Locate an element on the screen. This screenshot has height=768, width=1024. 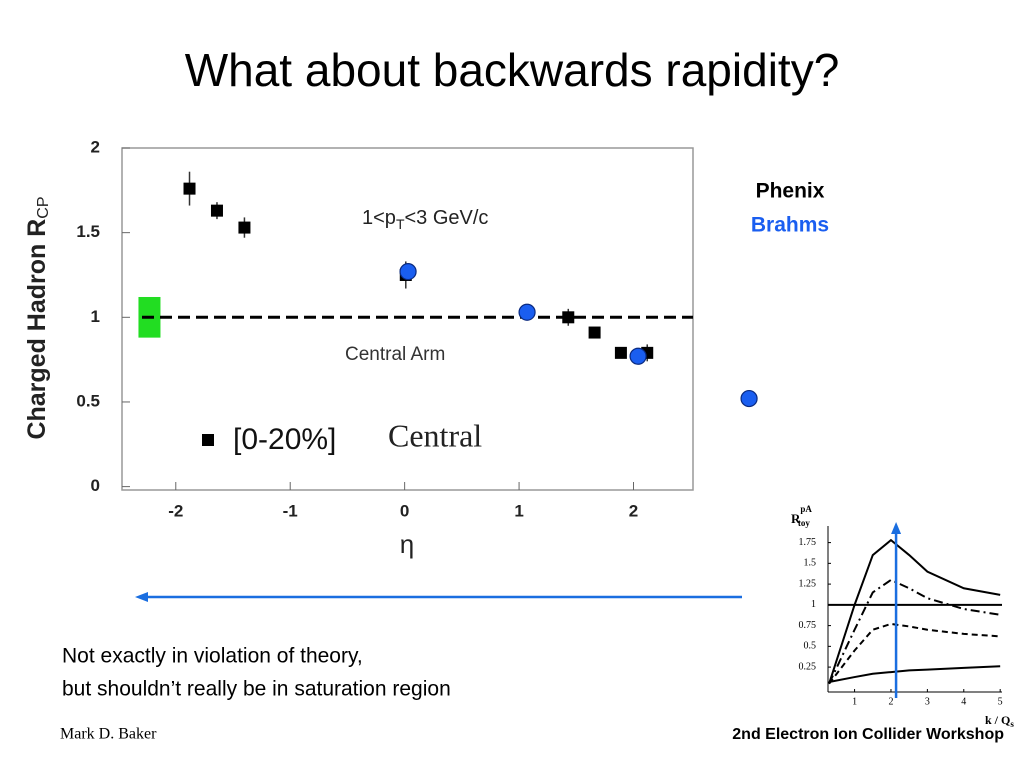
annotation: Central Arm is located at coordinates (395, 354).